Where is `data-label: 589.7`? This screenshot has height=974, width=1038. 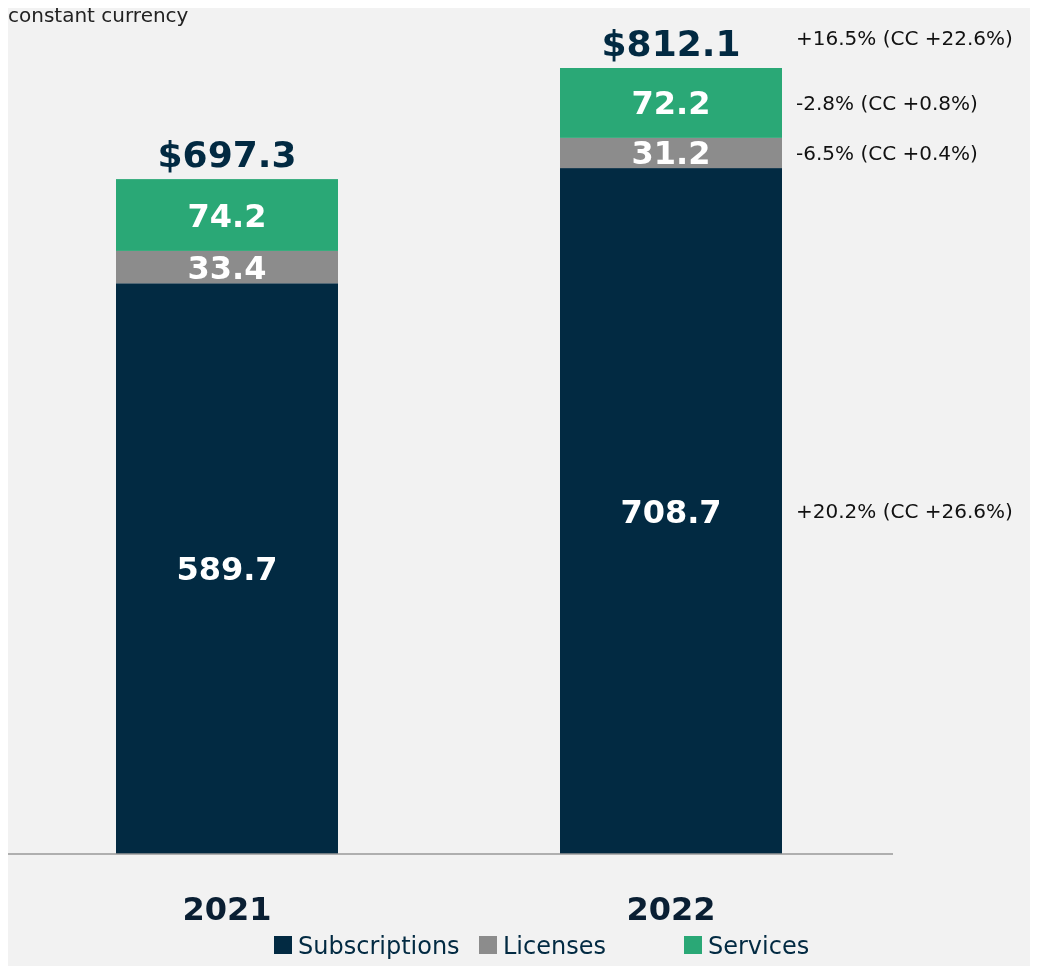 data-label: 589.7 is located at coordinates (227, 569).